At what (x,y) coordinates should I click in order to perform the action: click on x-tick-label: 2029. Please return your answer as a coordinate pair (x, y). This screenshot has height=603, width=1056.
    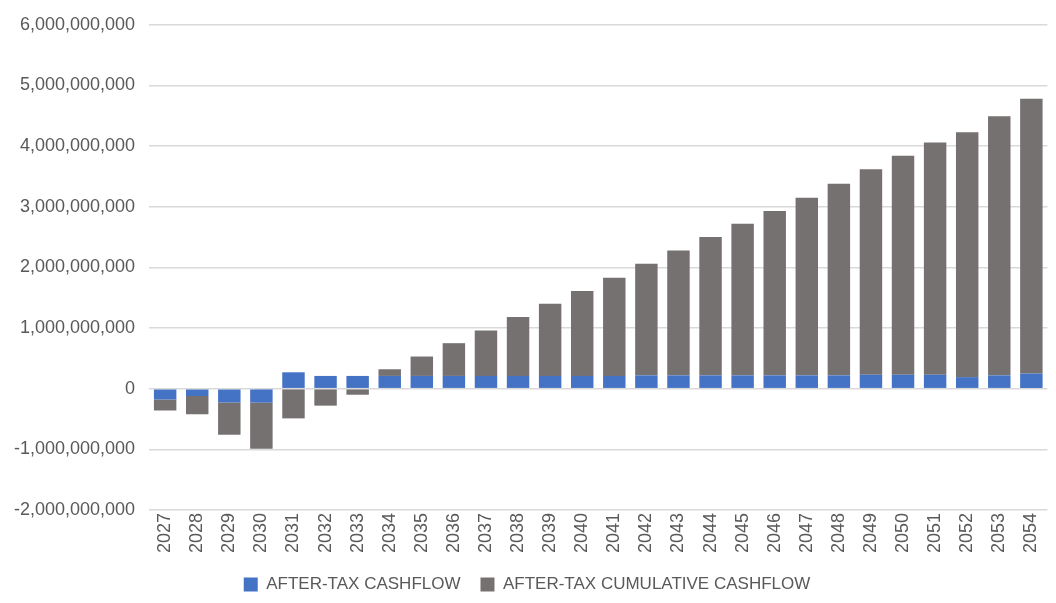
    Looking at the image, I should click on (228, 532).